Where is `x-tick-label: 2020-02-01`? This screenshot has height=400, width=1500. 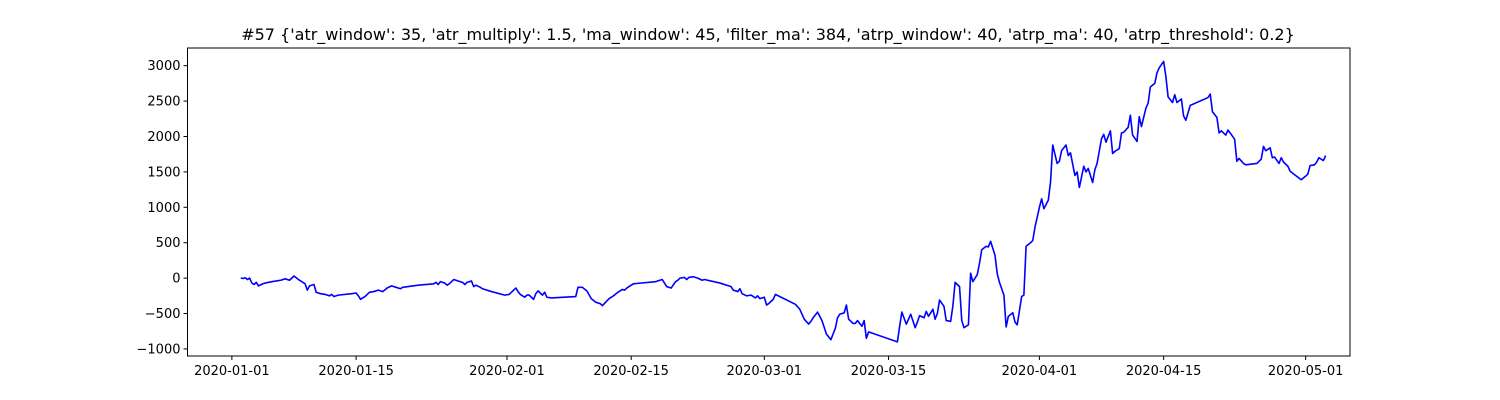 x-tick-label: 2020-02-01 is located at coordinates (507, 371).